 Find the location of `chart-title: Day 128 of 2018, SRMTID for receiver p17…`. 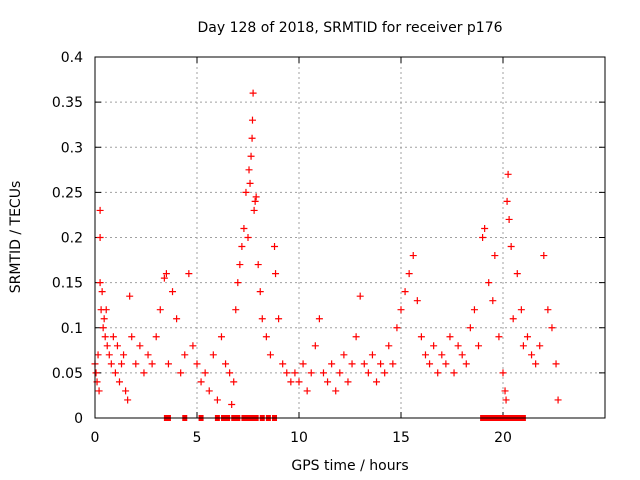

chart-title: Day 128 of 2018, SRMTID for receiver p17… is located at coordinates (349, 28).